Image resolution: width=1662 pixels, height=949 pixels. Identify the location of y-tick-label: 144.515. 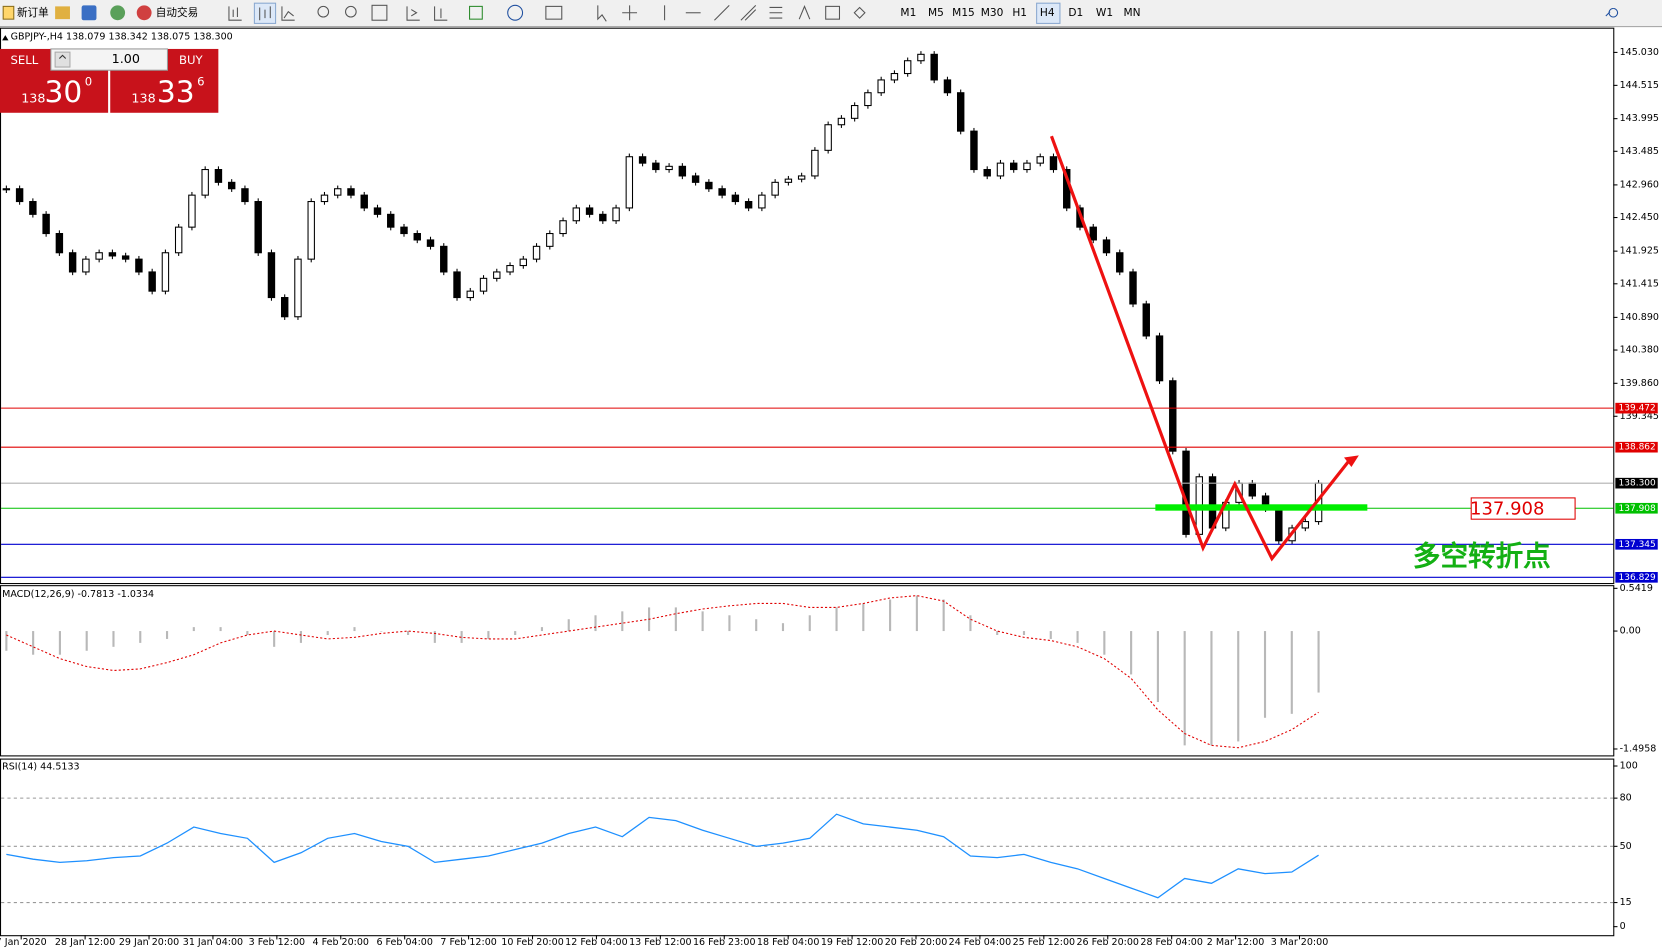
(1639, 85).